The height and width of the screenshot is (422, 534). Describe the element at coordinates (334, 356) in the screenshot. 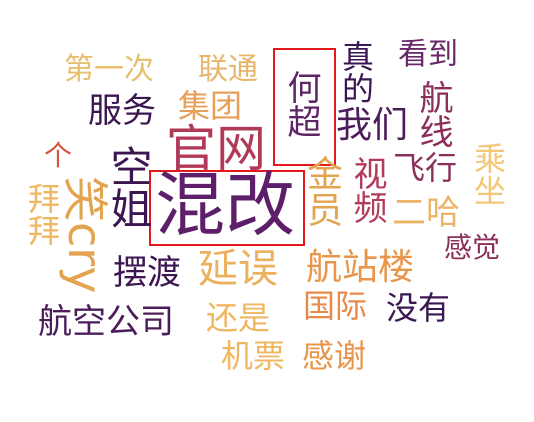

I see `word-ganxie: 感谢` at that location.